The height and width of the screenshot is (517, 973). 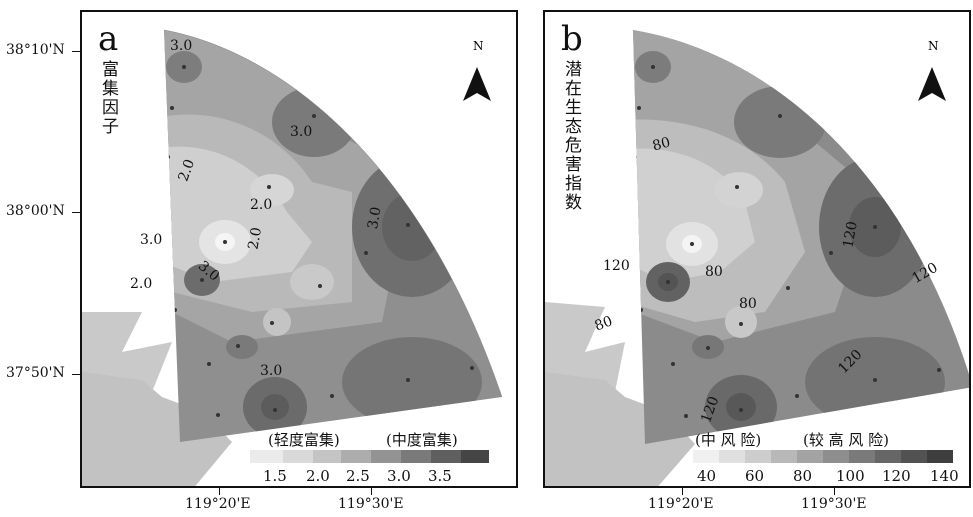 I want to click on lat-label: 37°50'N, so click(x=35, y=373).